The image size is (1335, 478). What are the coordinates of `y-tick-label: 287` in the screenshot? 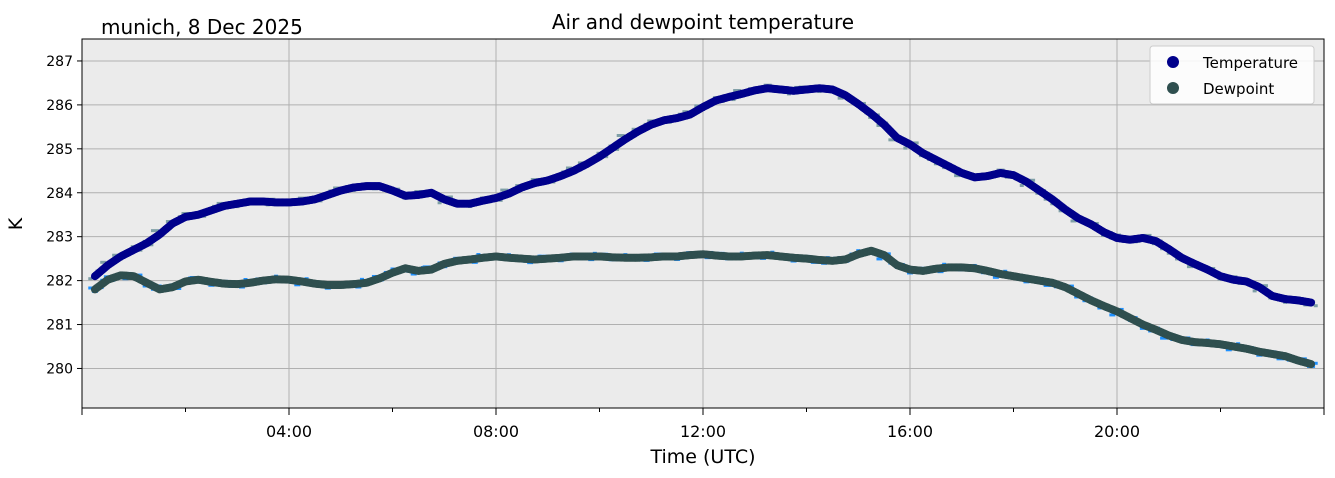 It's located at (59, 62).